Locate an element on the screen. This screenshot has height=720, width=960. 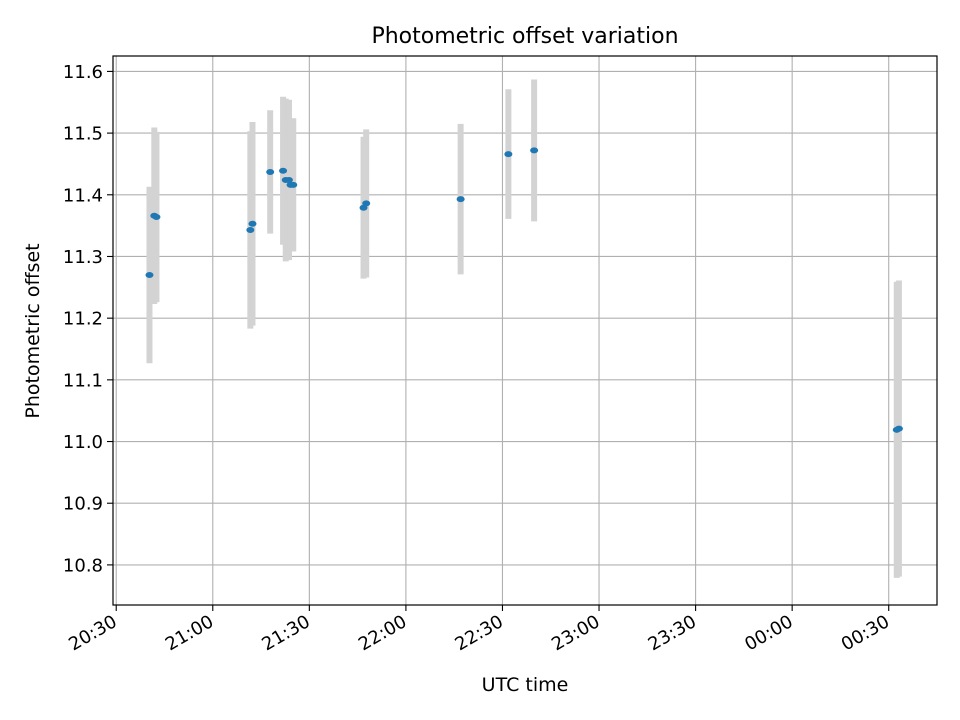
y-tick-label: 11.2 is located at coordinates (83, 319).